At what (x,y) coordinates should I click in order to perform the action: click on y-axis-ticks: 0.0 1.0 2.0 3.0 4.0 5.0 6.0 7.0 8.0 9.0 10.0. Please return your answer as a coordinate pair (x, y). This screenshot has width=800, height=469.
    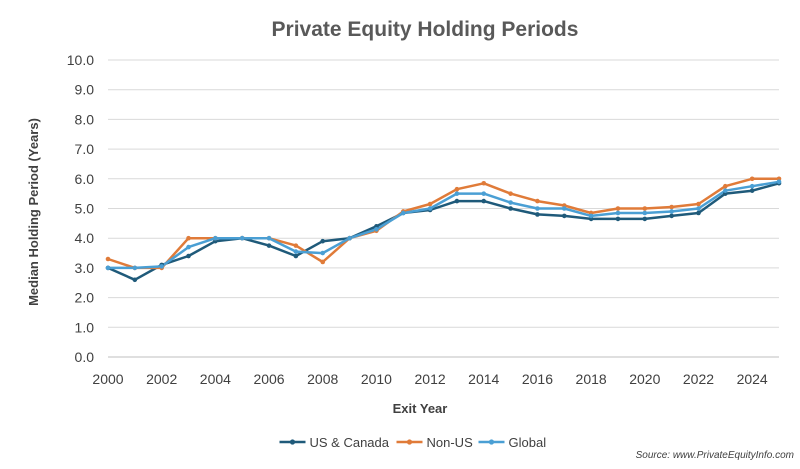
    Looking at the image, I should click on (80, 208).